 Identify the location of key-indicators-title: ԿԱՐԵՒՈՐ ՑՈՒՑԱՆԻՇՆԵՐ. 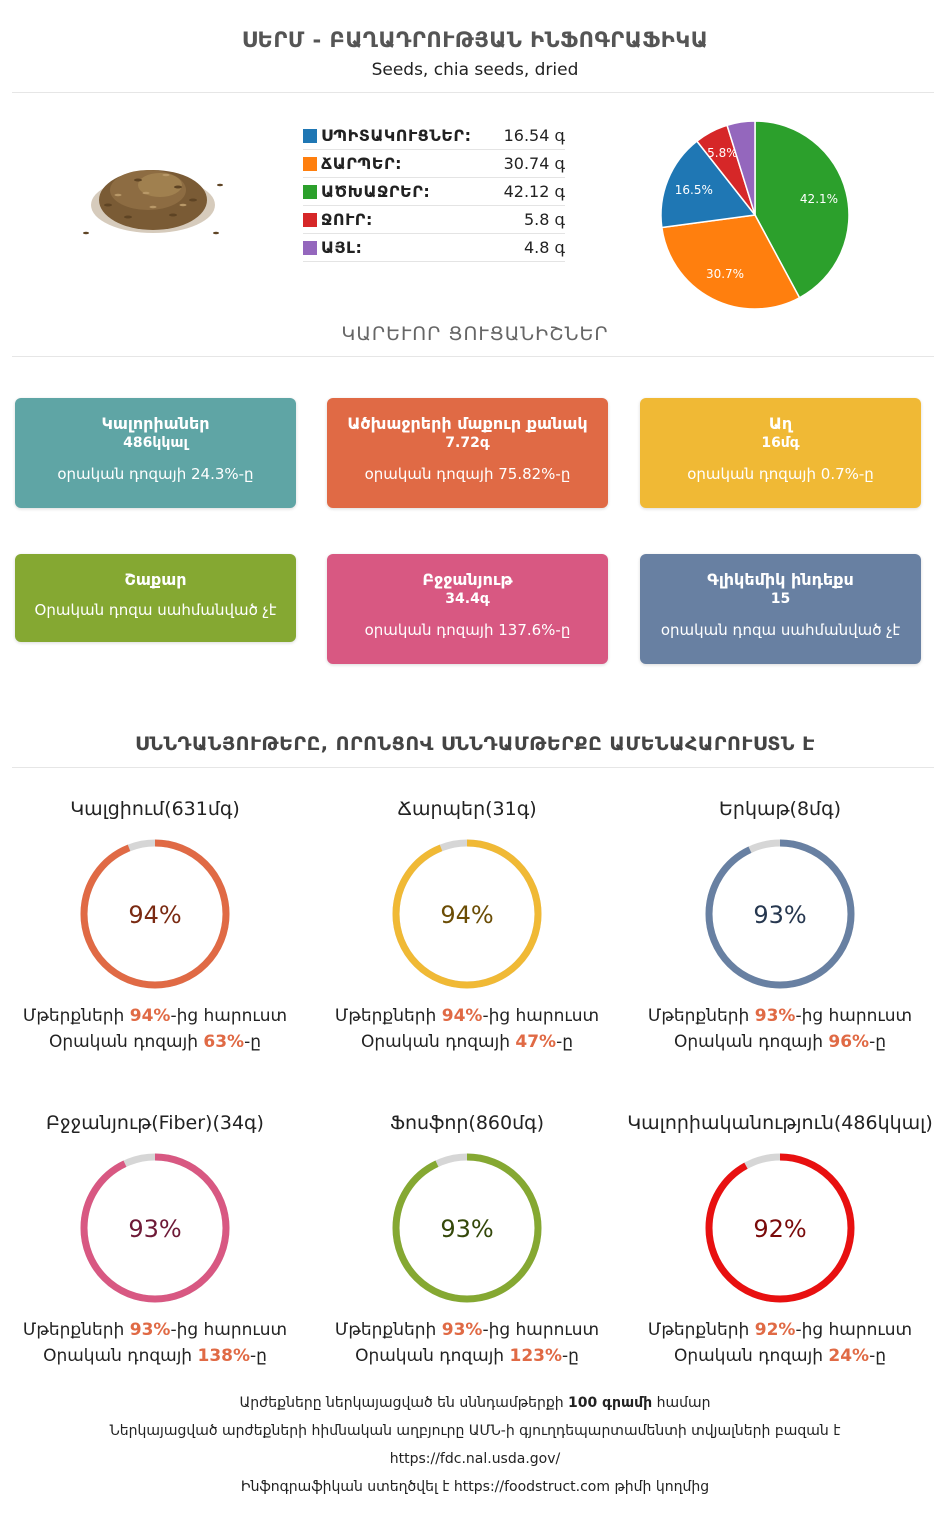
(475, 334).